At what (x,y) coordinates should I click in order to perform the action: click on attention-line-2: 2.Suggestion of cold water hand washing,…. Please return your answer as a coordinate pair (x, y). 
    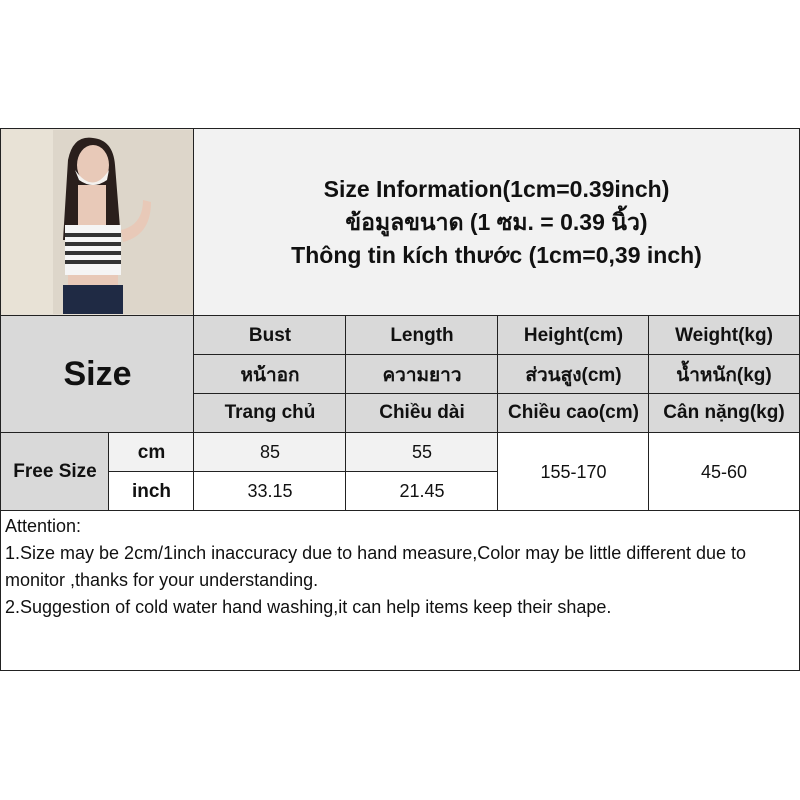
    Looking at the image, I should click on (308, 607).